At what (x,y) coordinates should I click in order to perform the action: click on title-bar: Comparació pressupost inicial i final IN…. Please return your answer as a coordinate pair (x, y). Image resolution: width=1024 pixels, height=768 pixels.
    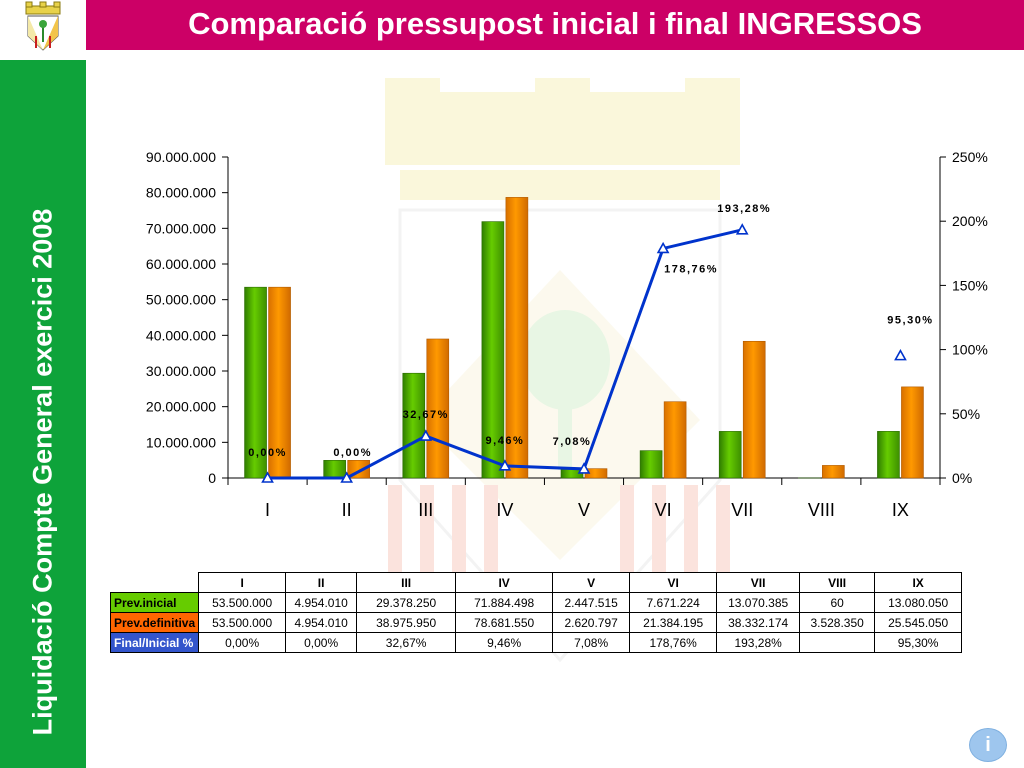
    Looking at the image, I should click on (555, 25).